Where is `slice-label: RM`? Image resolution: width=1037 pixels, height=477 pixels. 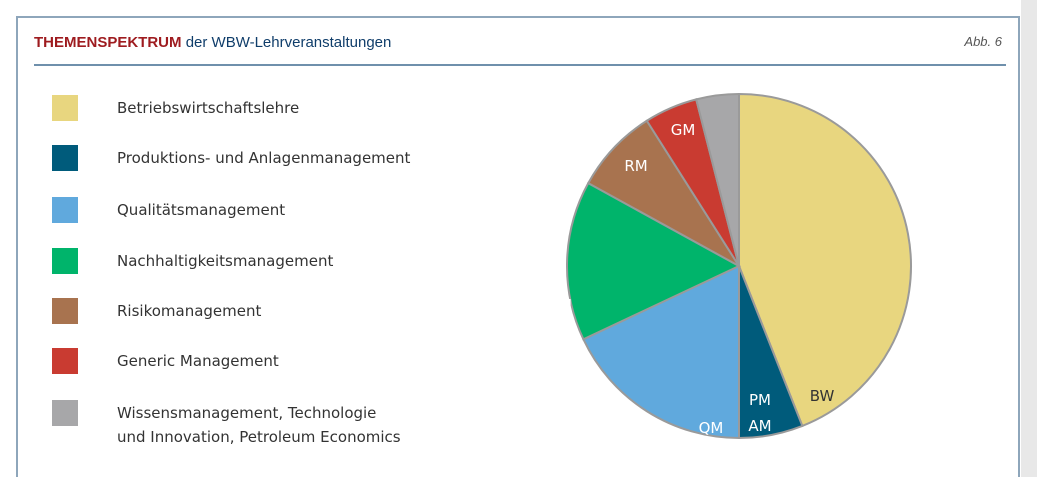 slice-label: RM is located at coordinates (636, 166).